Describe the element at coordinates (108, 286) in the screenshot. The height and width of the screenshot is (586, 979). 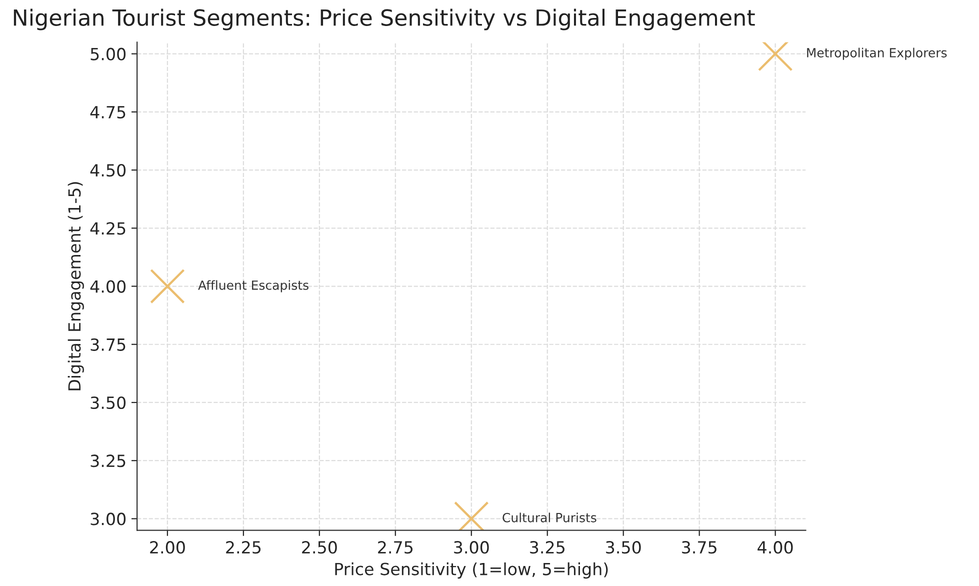
I see `y-tick-label: 4.00` at that location.